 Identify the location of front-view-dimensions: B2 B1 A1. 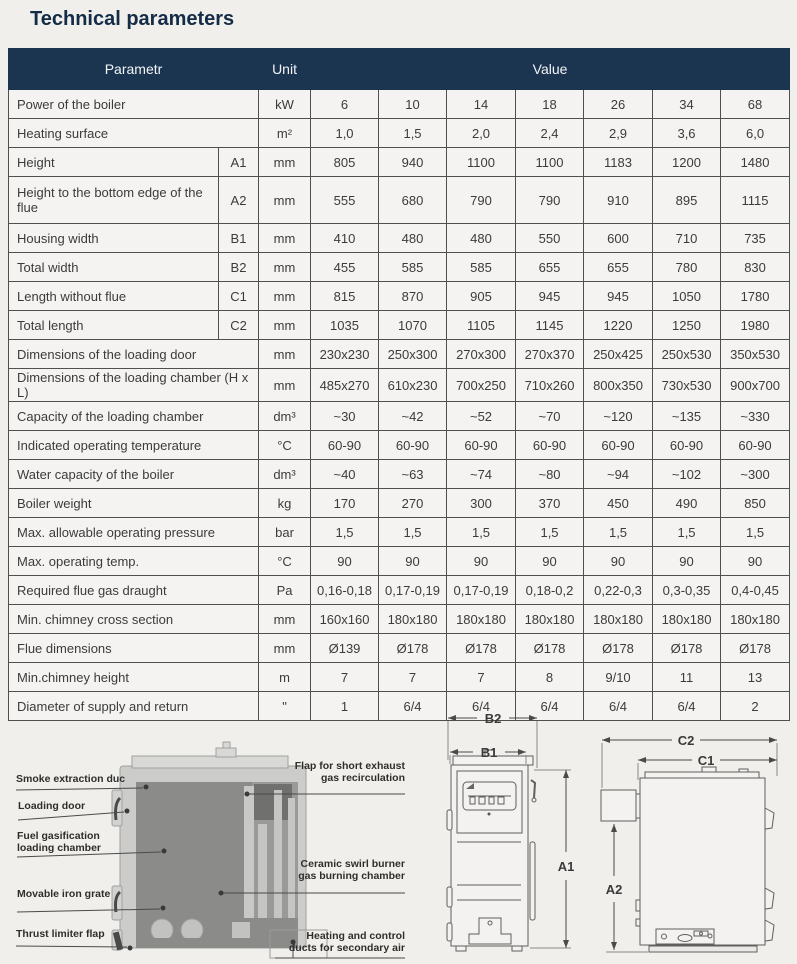
(510, 830).